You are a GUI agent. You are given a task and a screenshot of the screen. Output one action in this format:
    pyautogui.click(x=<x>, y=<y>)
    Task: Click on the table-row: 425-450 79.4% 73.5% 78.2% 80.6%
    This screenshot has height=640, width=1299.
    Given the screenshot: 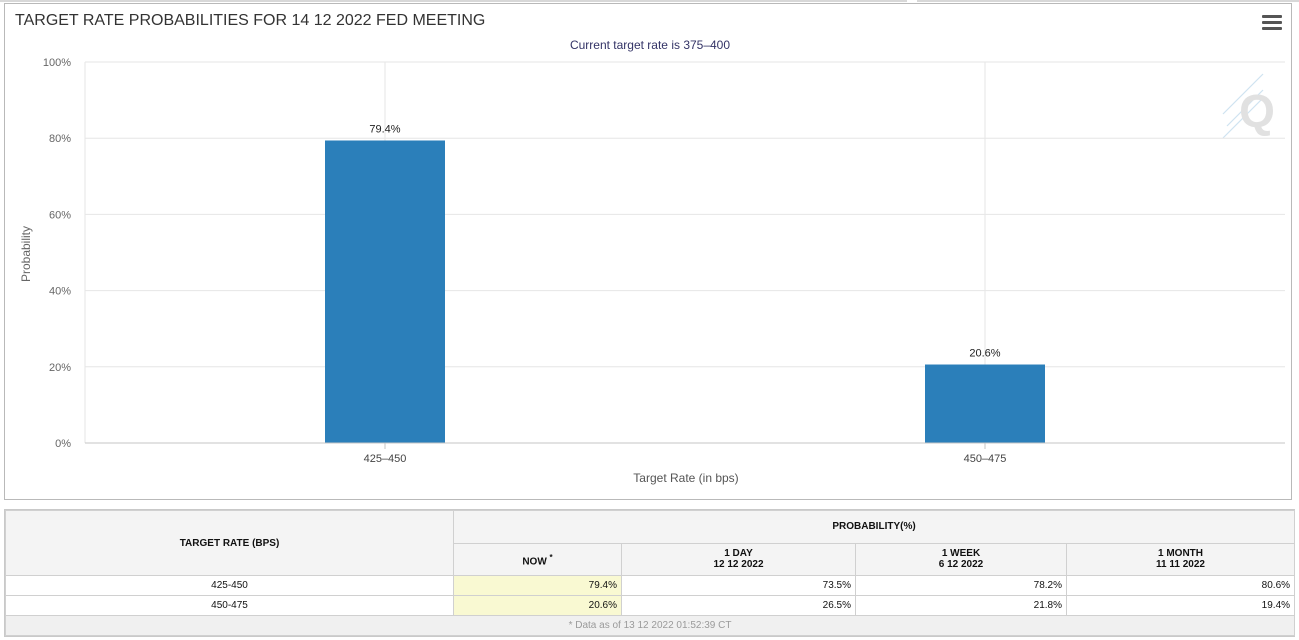 What is the action you would take?
    pyautogui.click(x=650, y=585)
    